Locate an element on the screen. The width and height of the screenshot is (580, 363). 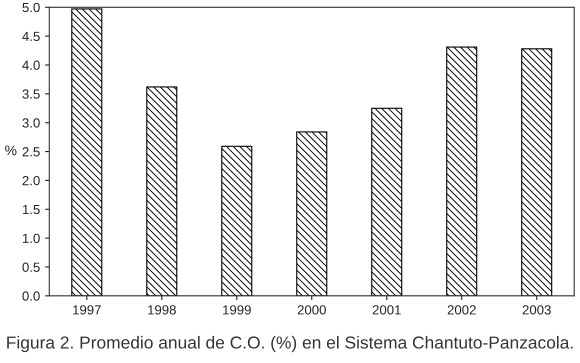
text: Figura 2. Promedio anual de C.O. (%) en el Sistema Chantuto-Panzacola. is located at coordinates (290, 344).